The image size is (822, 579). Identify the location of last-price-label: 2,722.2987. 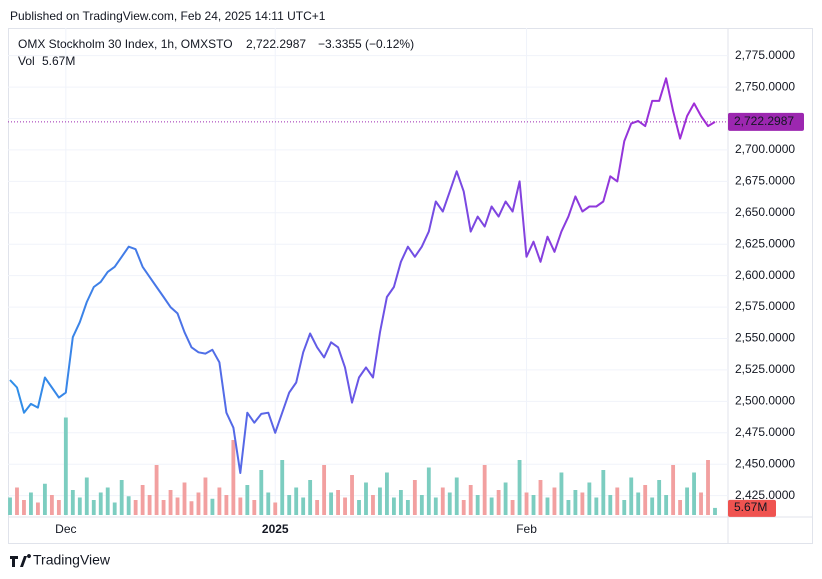
(764, 121).